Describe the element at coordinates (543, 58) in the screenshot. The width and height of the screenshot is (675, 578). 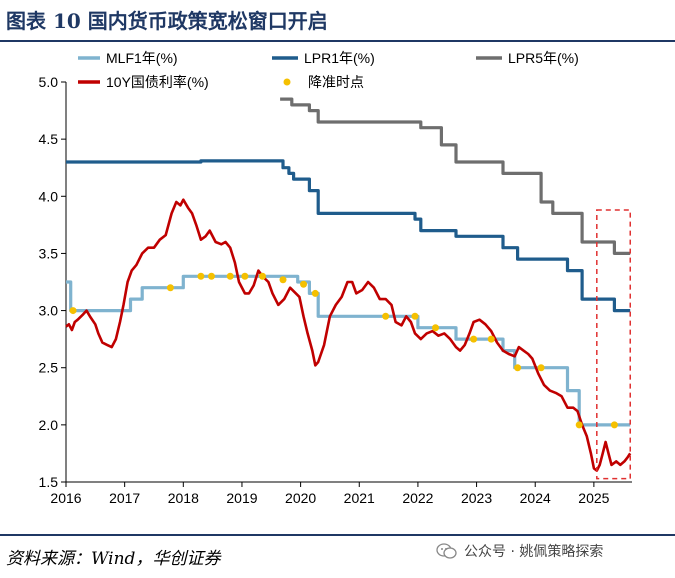
I see `legend-label-lpr5: LPR5年(%)` at that location.